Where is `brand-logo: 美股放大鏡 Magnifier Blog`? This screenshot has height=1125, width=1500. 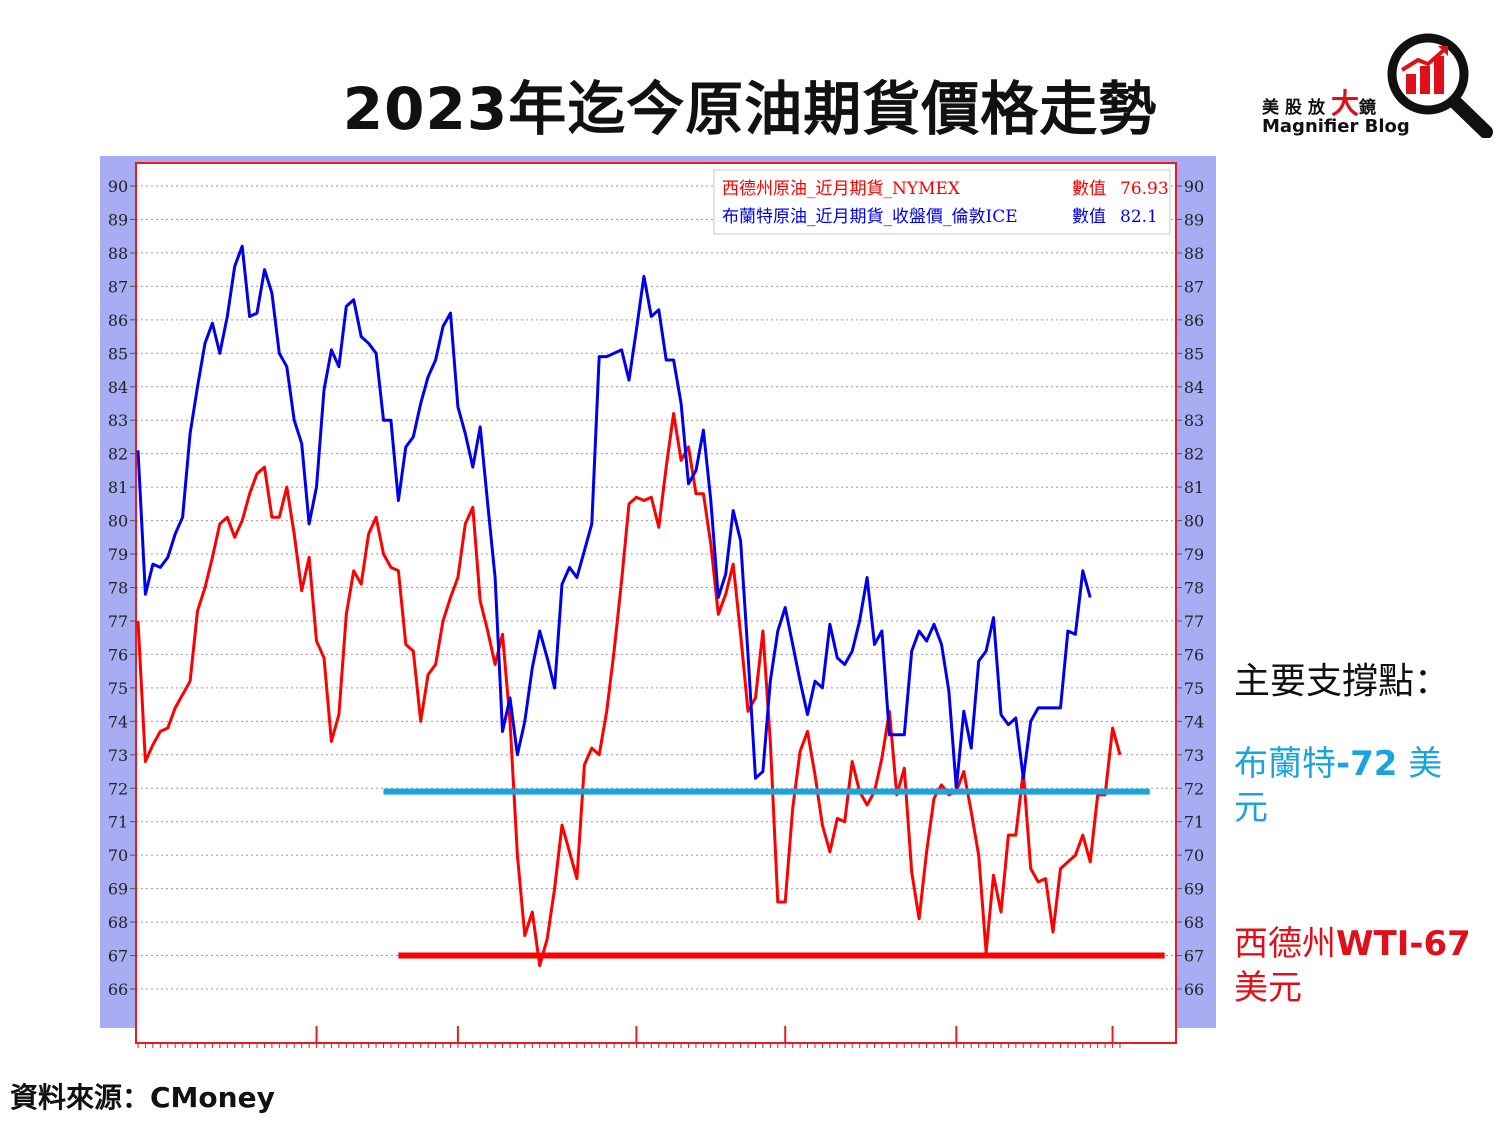
brand-logo: 美股放大鏡 Magnifier Blog is located at coordinates (1376, 85).